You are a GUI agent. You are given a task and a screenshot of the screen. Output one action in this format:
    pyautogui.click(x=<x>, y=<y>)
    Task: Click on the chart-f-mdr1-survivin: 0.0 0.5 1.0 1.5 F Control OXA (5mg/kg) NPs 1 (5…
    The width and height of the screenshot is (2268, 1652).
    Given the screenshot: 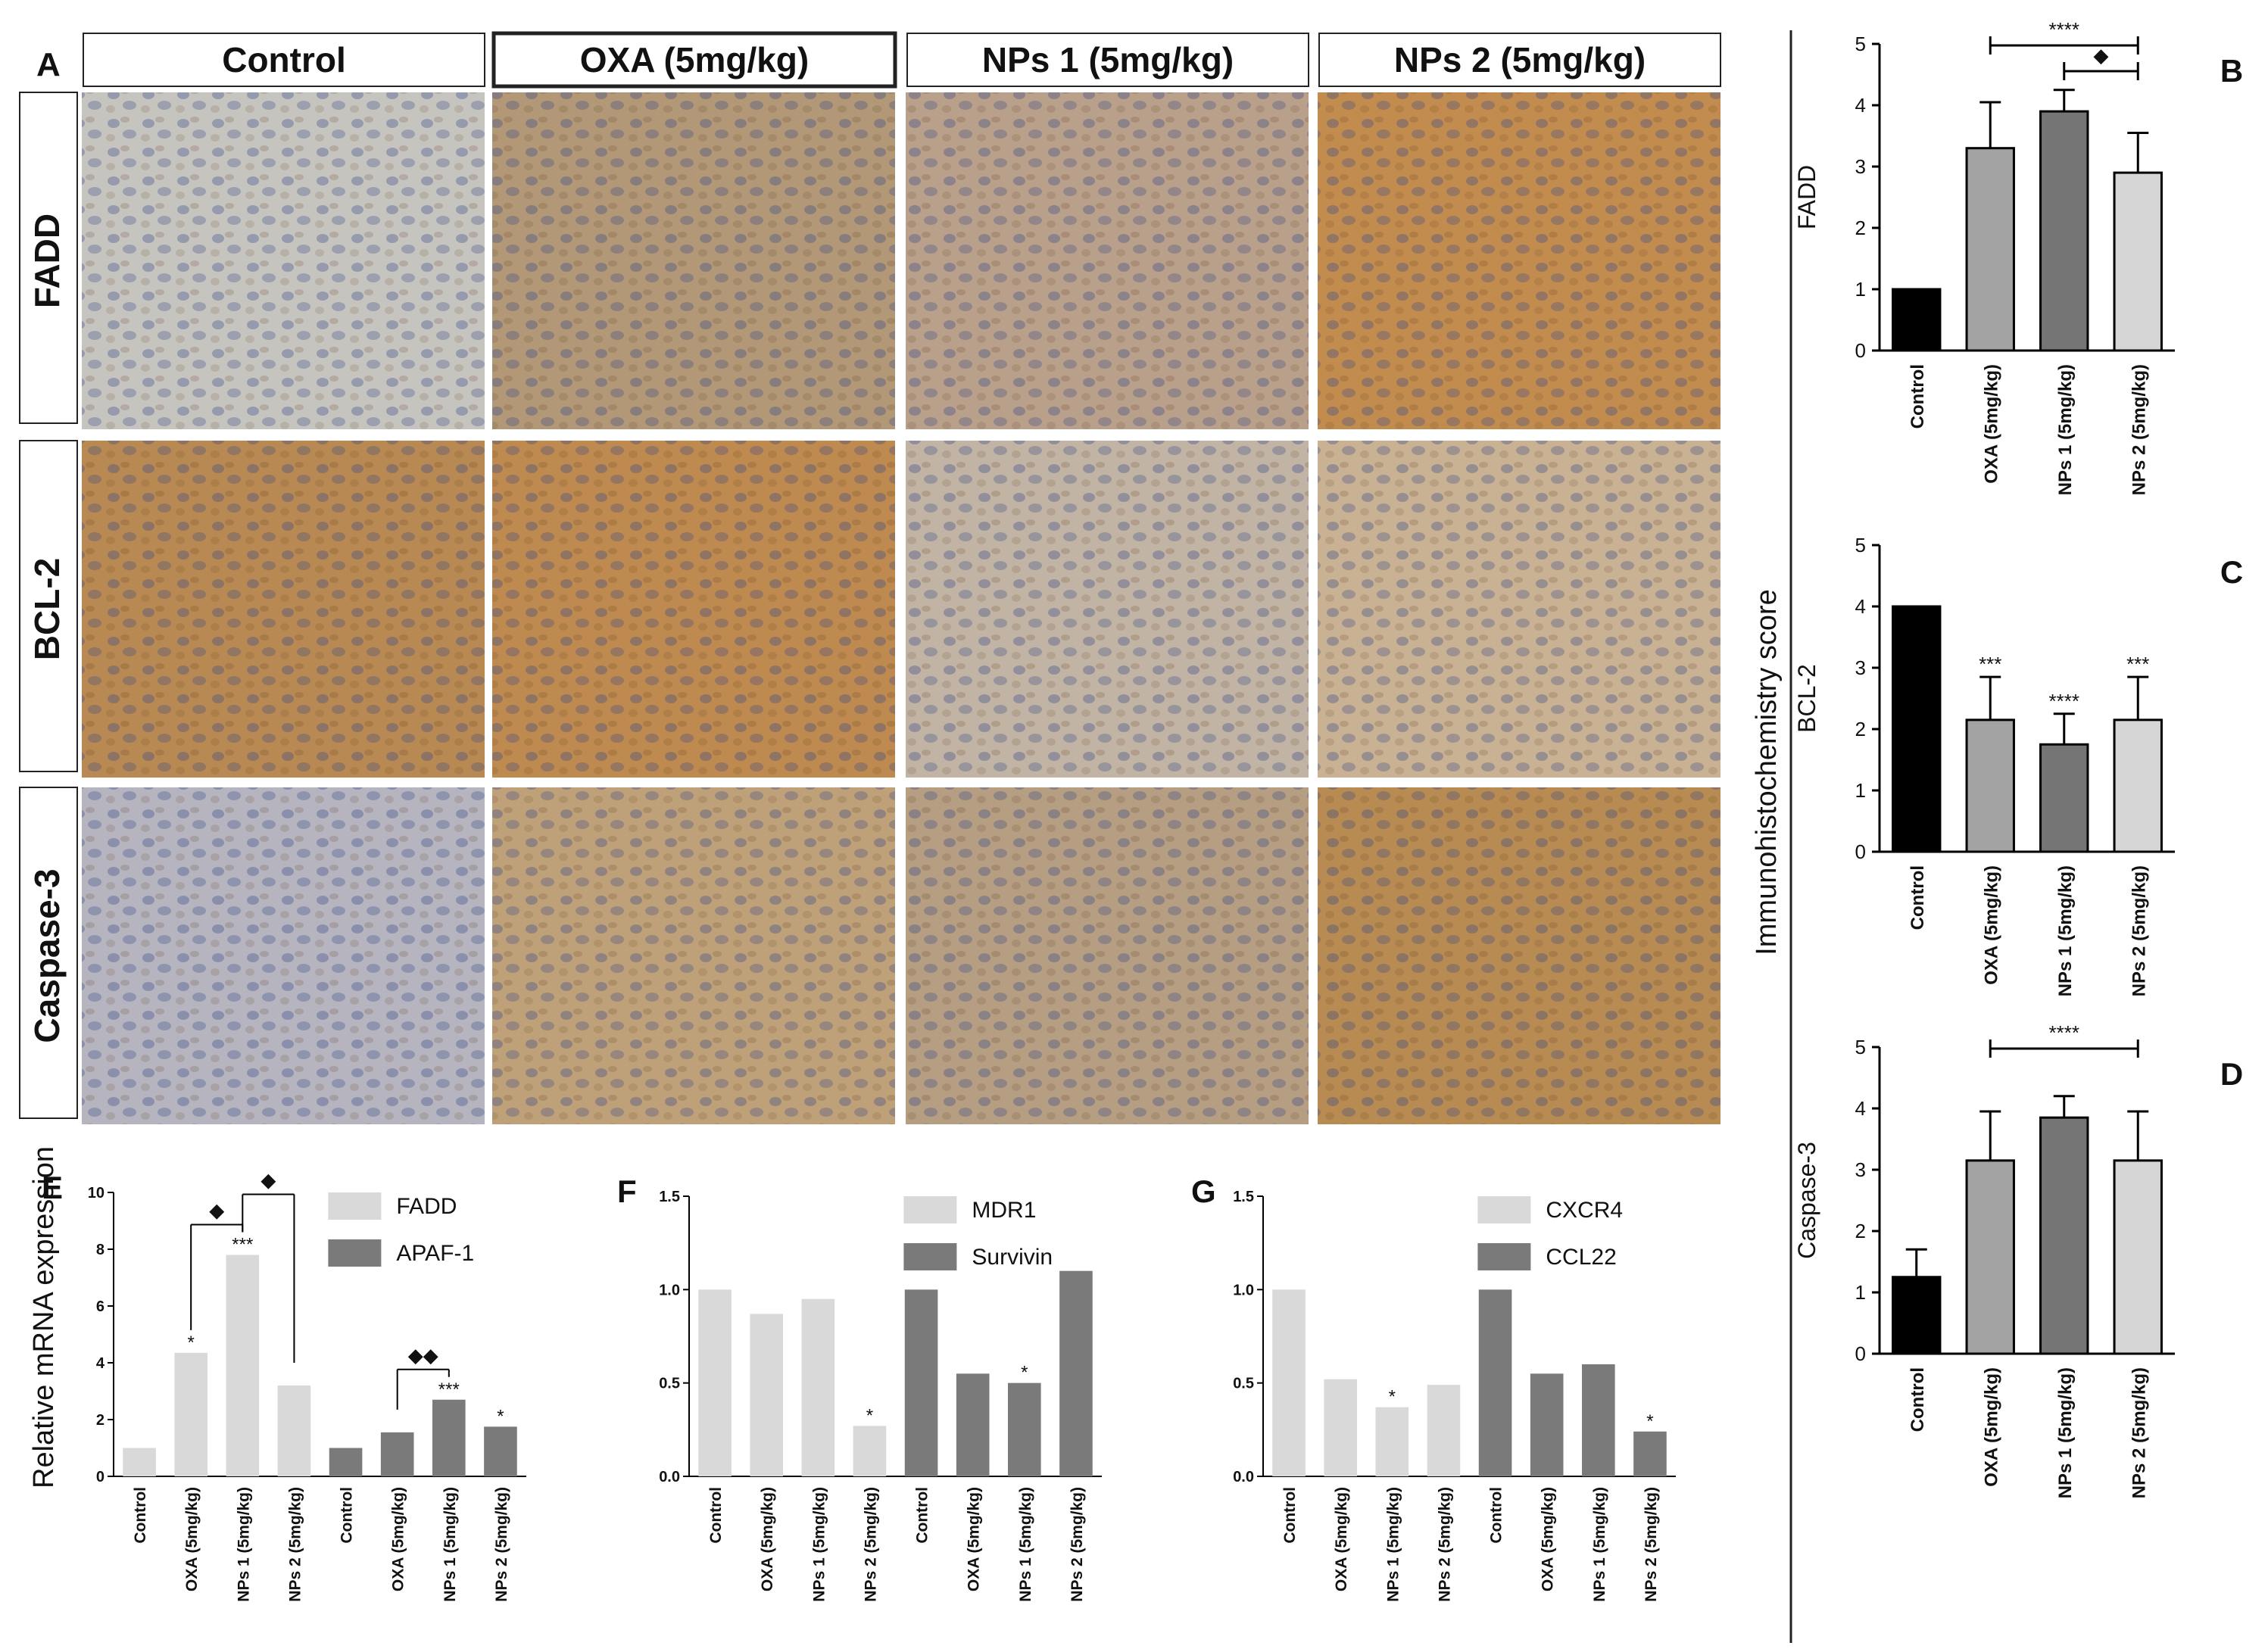 What is the action you would take?
    pyautogui.click(x=860, y=1388)
    